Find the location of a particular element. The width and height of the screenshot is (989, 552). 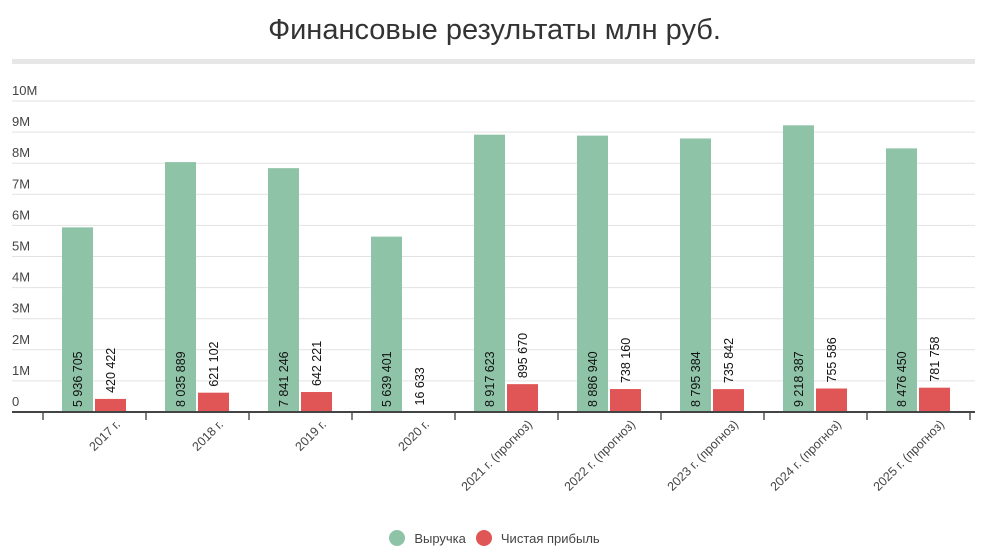

y-tick-label: 5M is located at coordinates (21, 246).